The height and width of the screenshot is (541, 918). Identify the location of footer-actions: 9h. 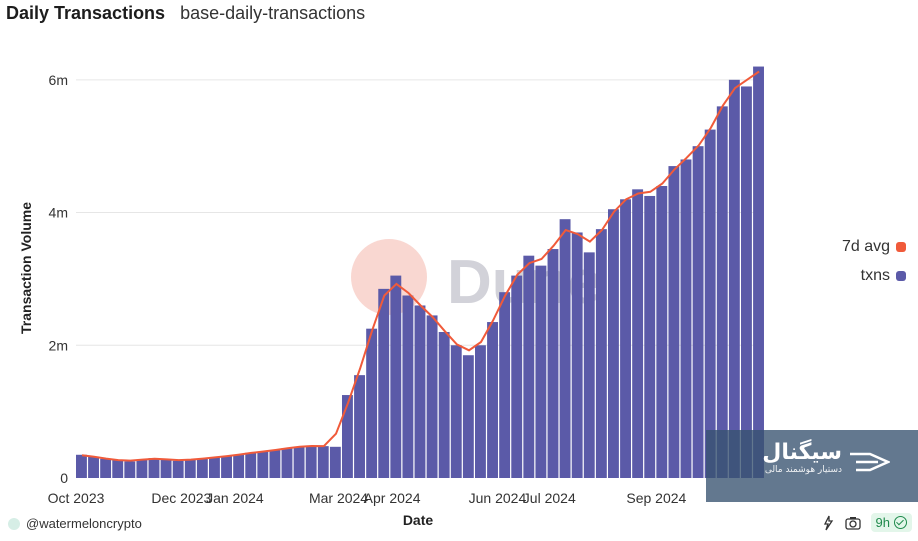
(866, 522).